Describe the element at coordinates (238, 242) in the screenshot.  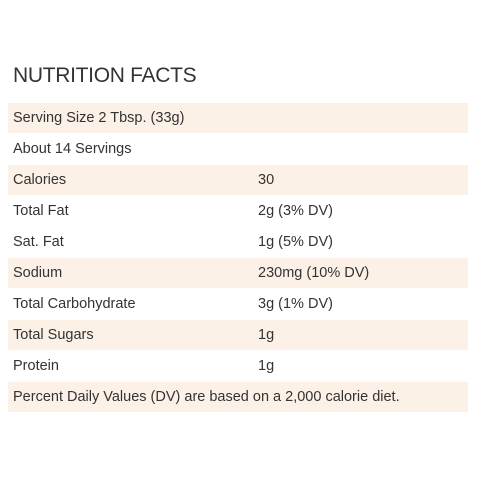
I see `nutrient-row-sat-fat: Sat. Fat 1g (5% DV)` at that location.